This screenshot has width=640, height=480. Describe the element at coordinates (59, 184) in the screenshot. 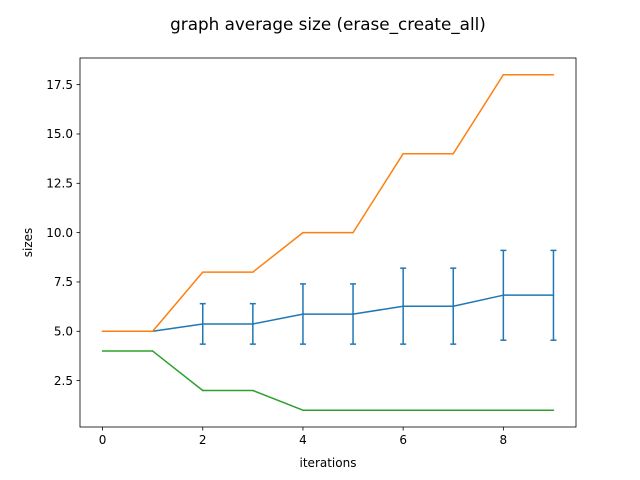

I see `y-tick-label: 12.5` at that location.